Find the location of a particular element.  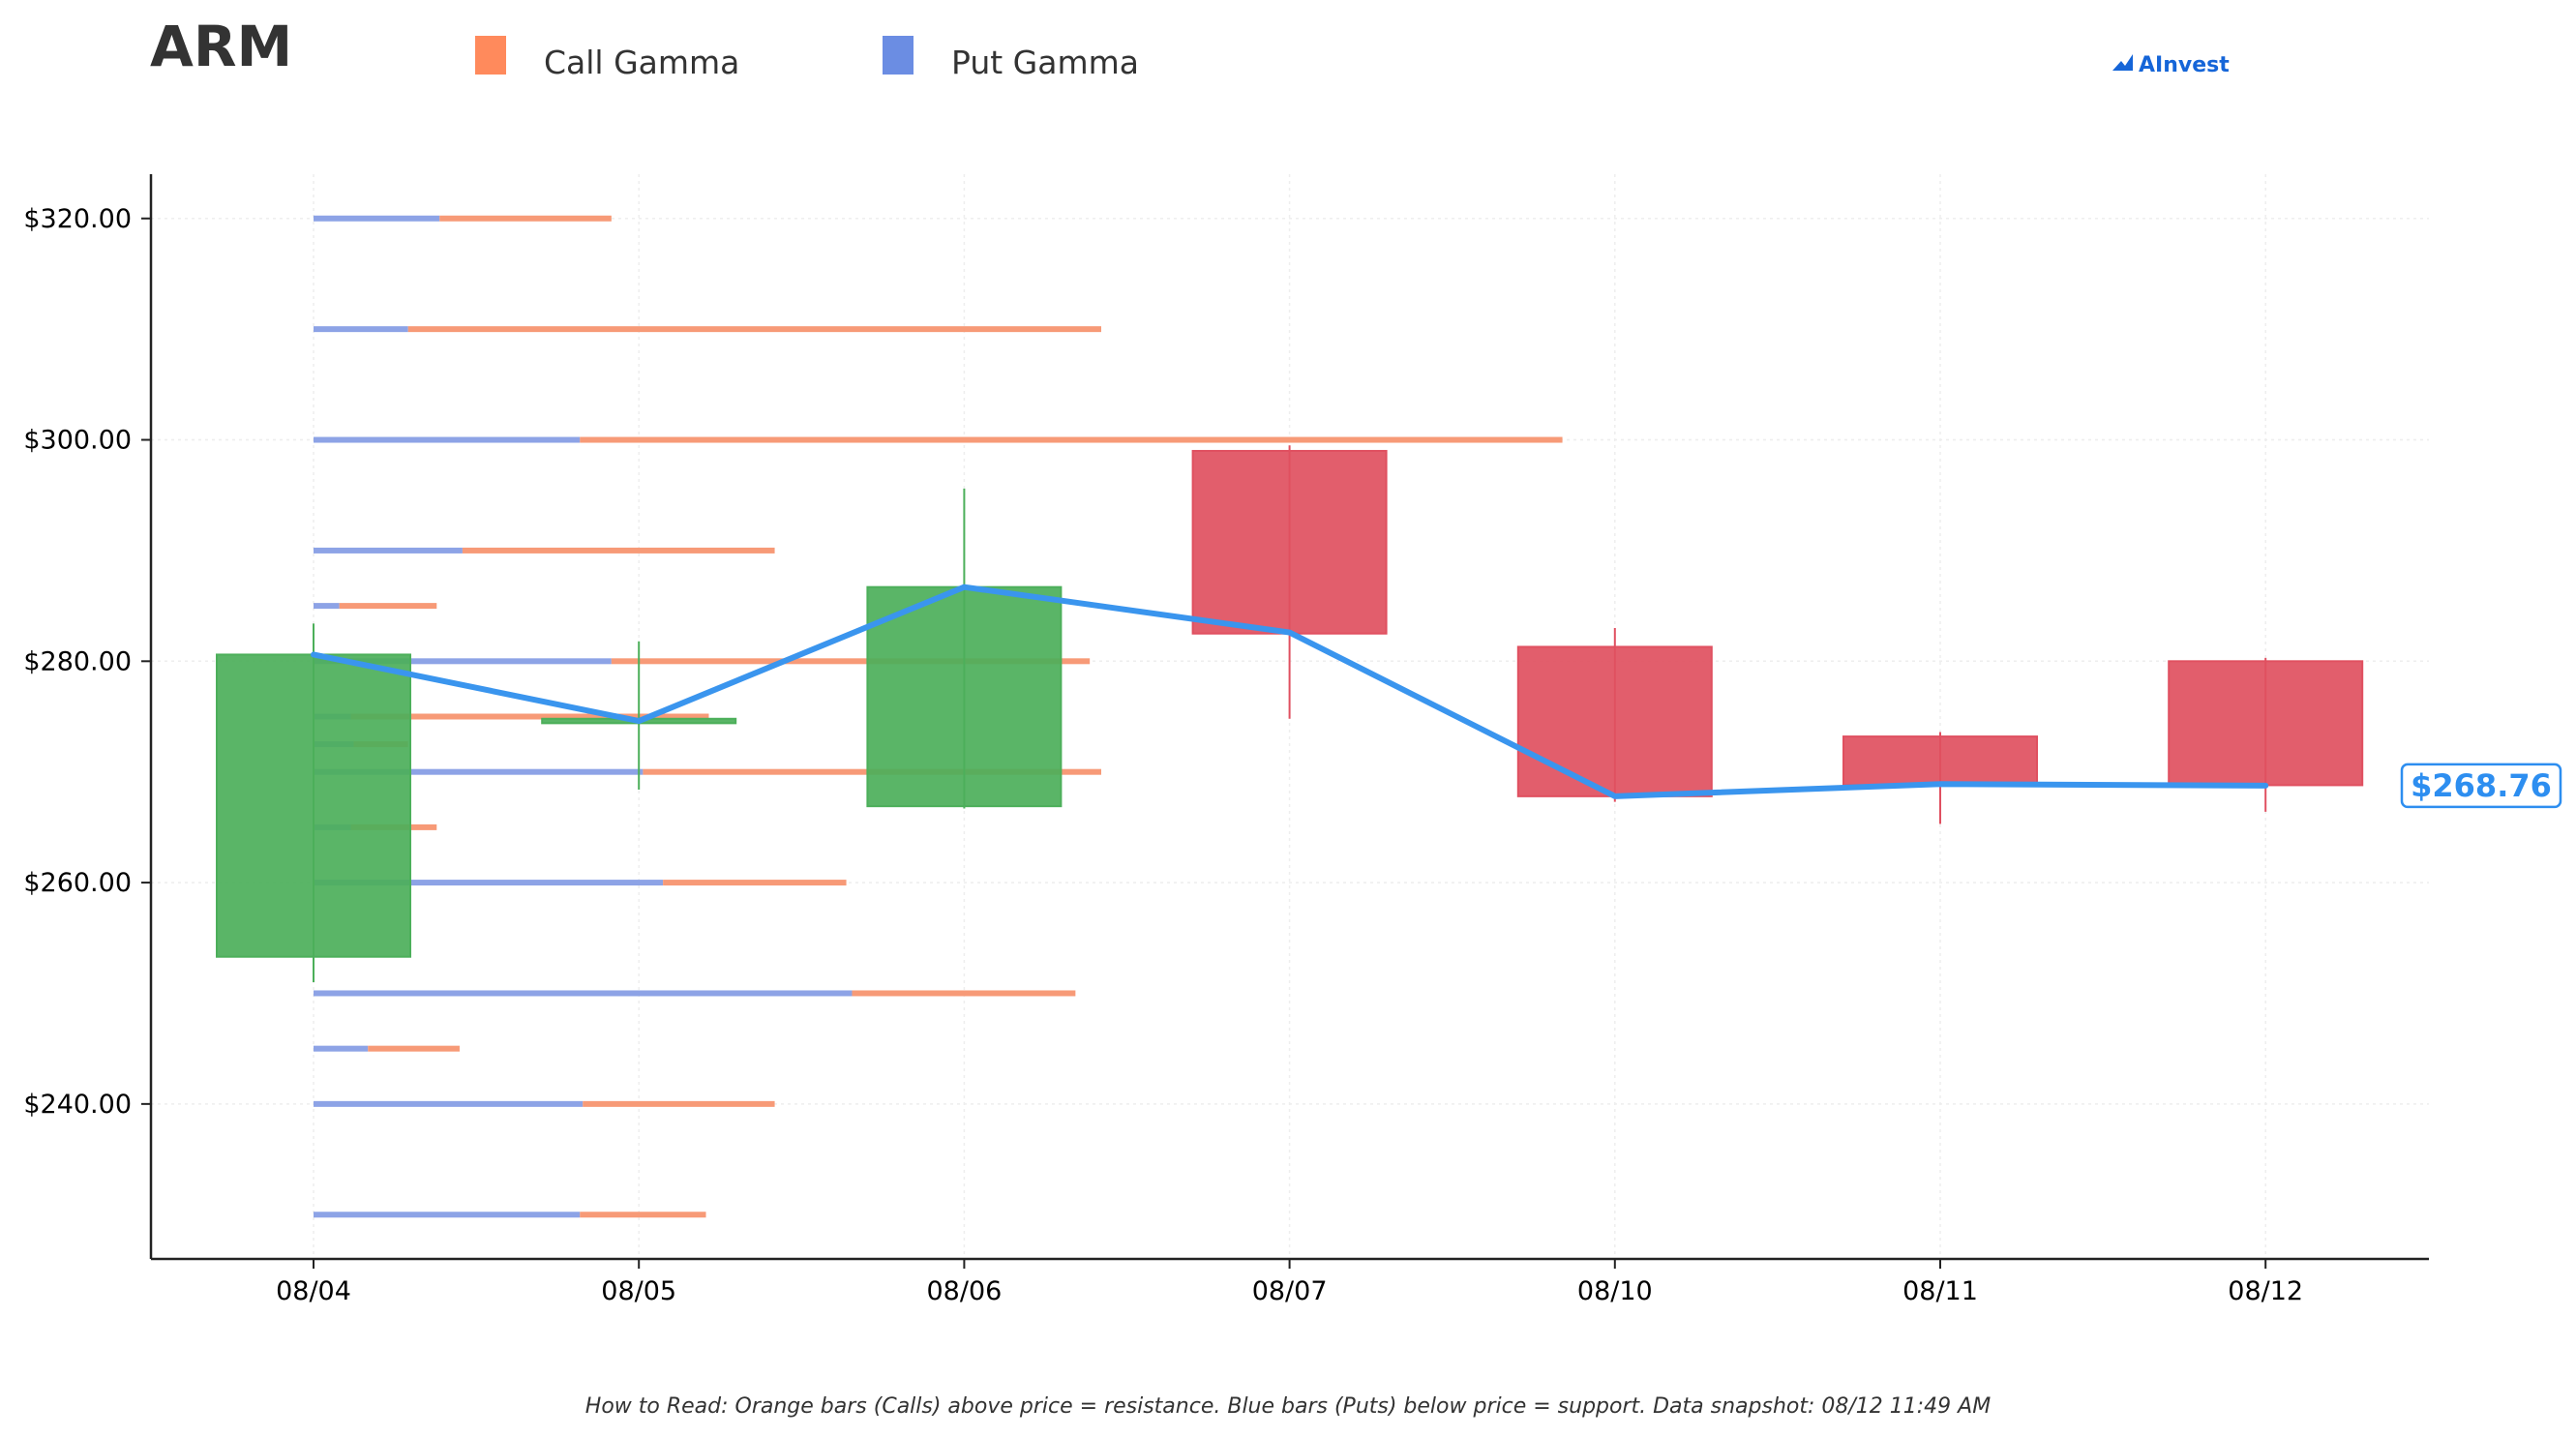

price-line-group is located at coordinates (1290, 691).